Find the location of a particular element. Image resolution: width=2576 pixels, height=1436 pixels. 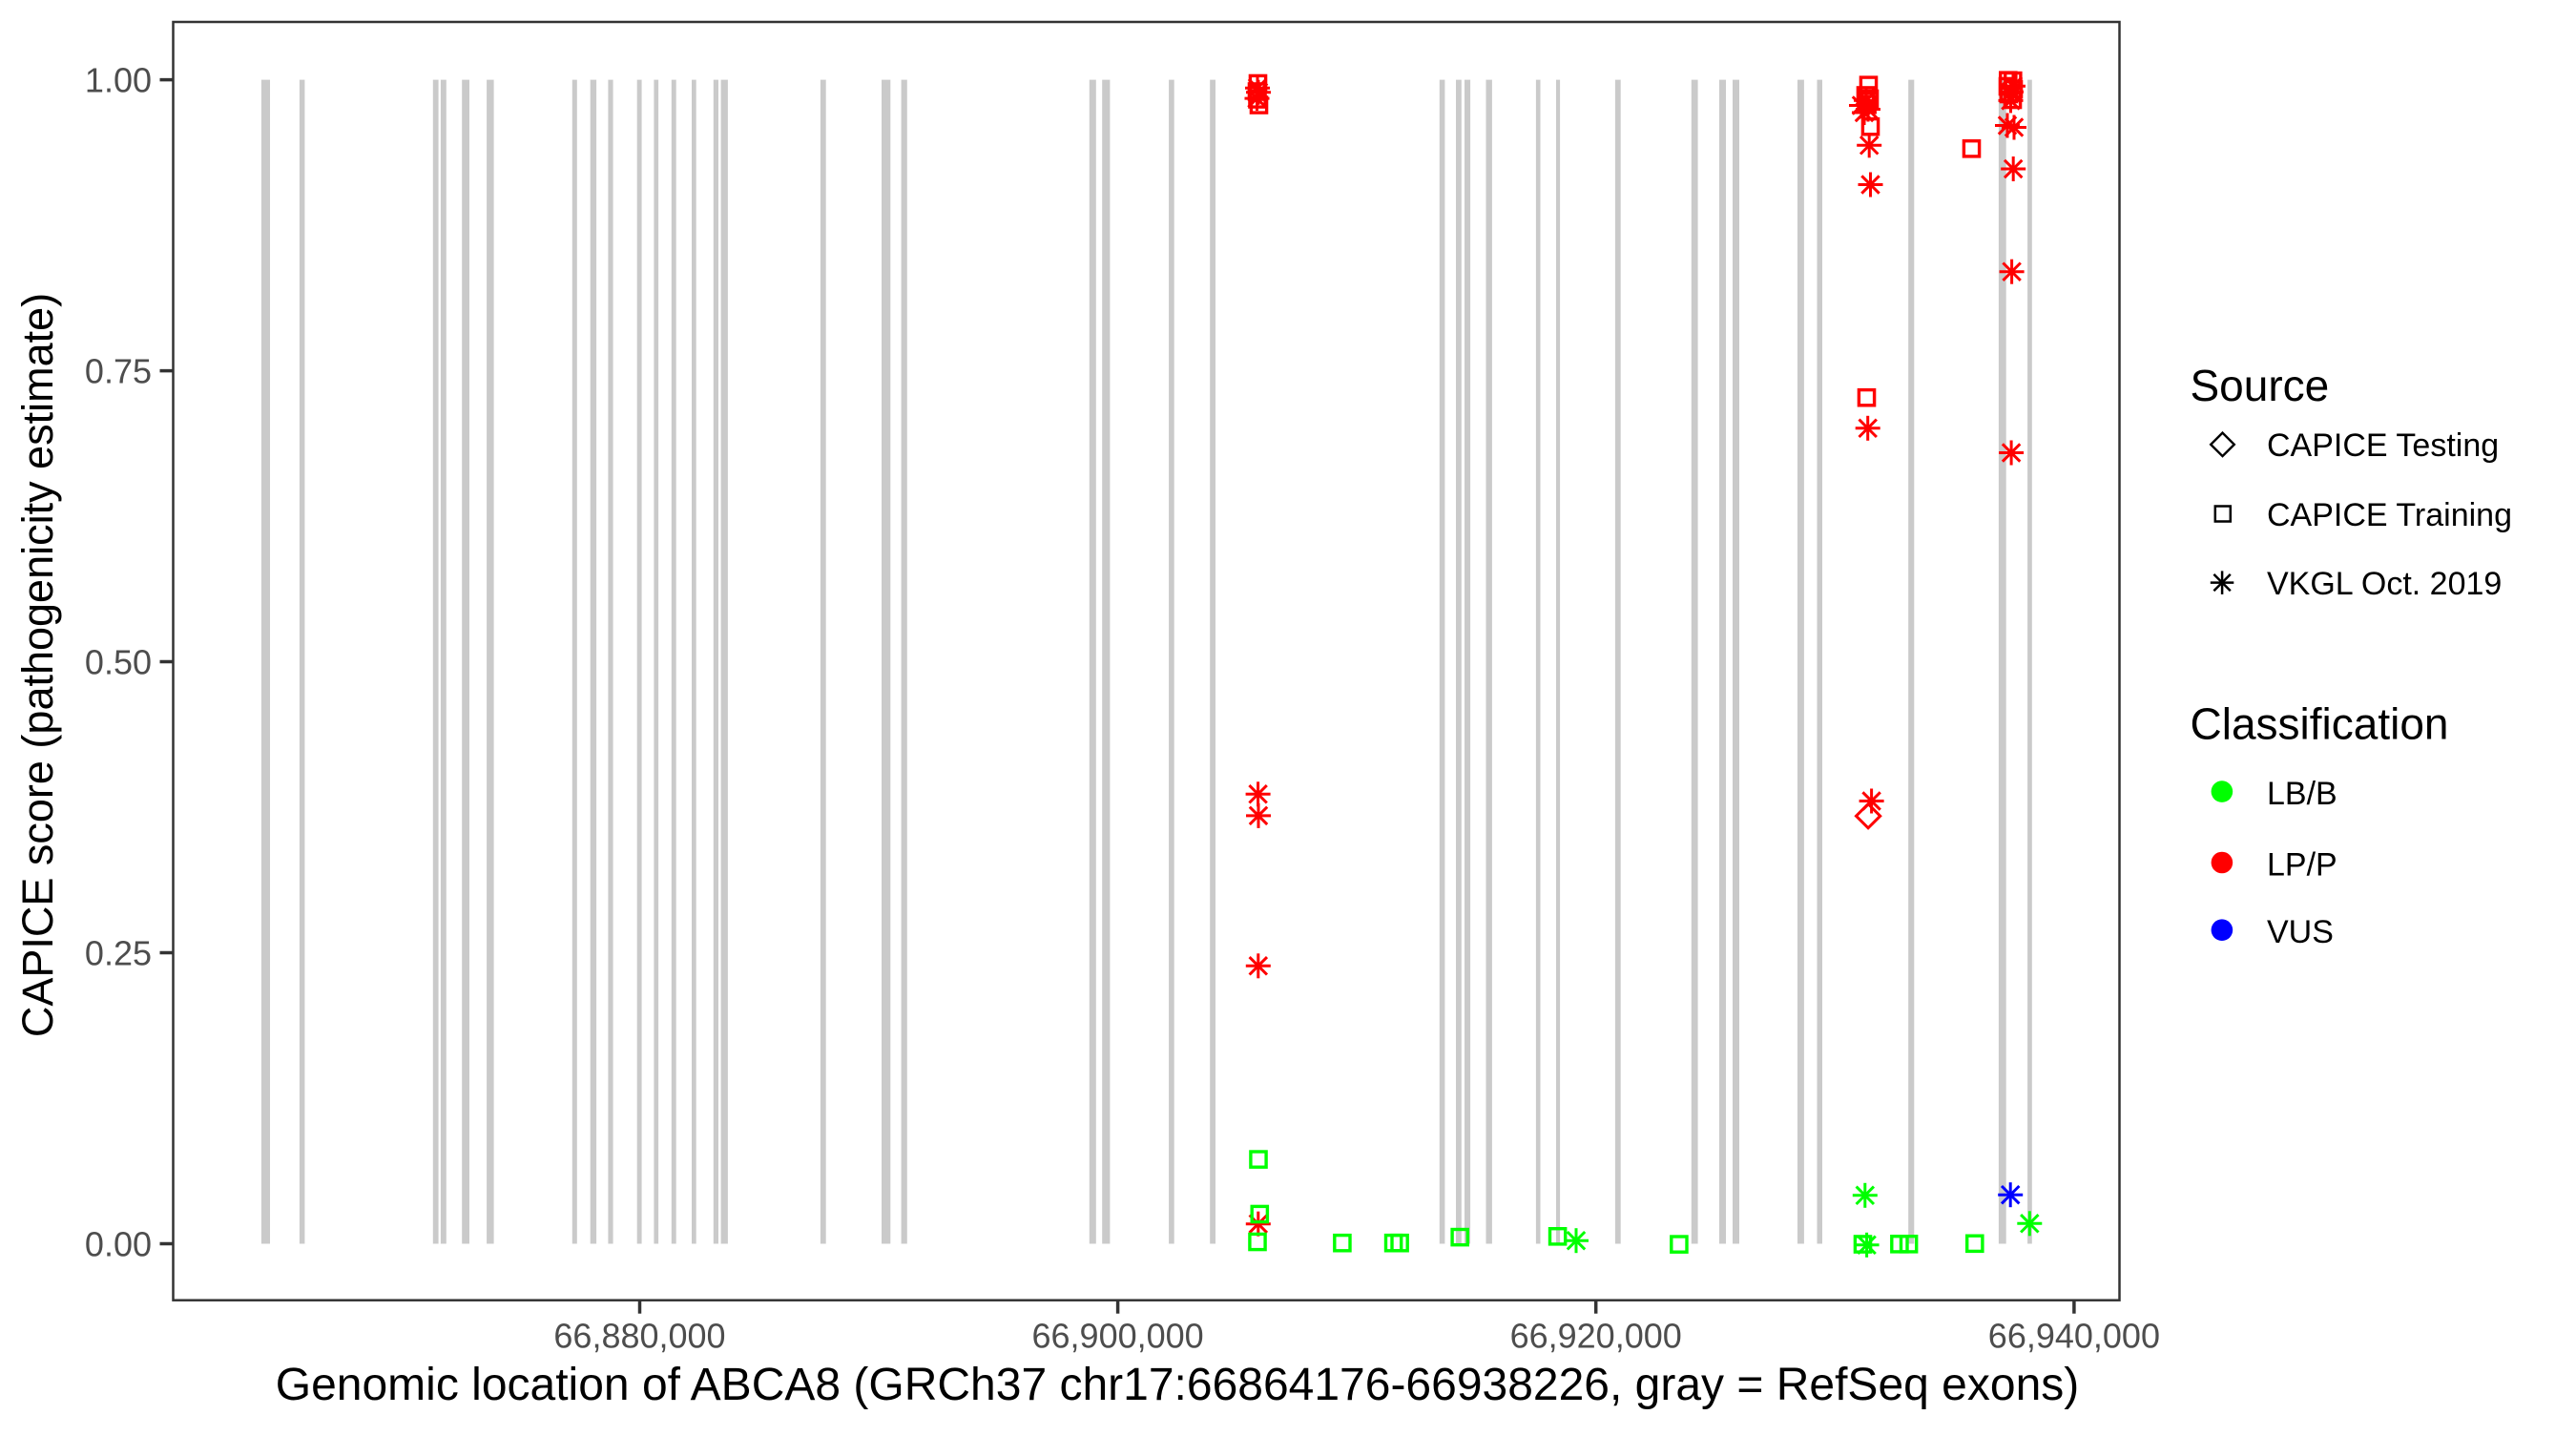

svg-text: 0.00 is located at coordinates (118, 1243).